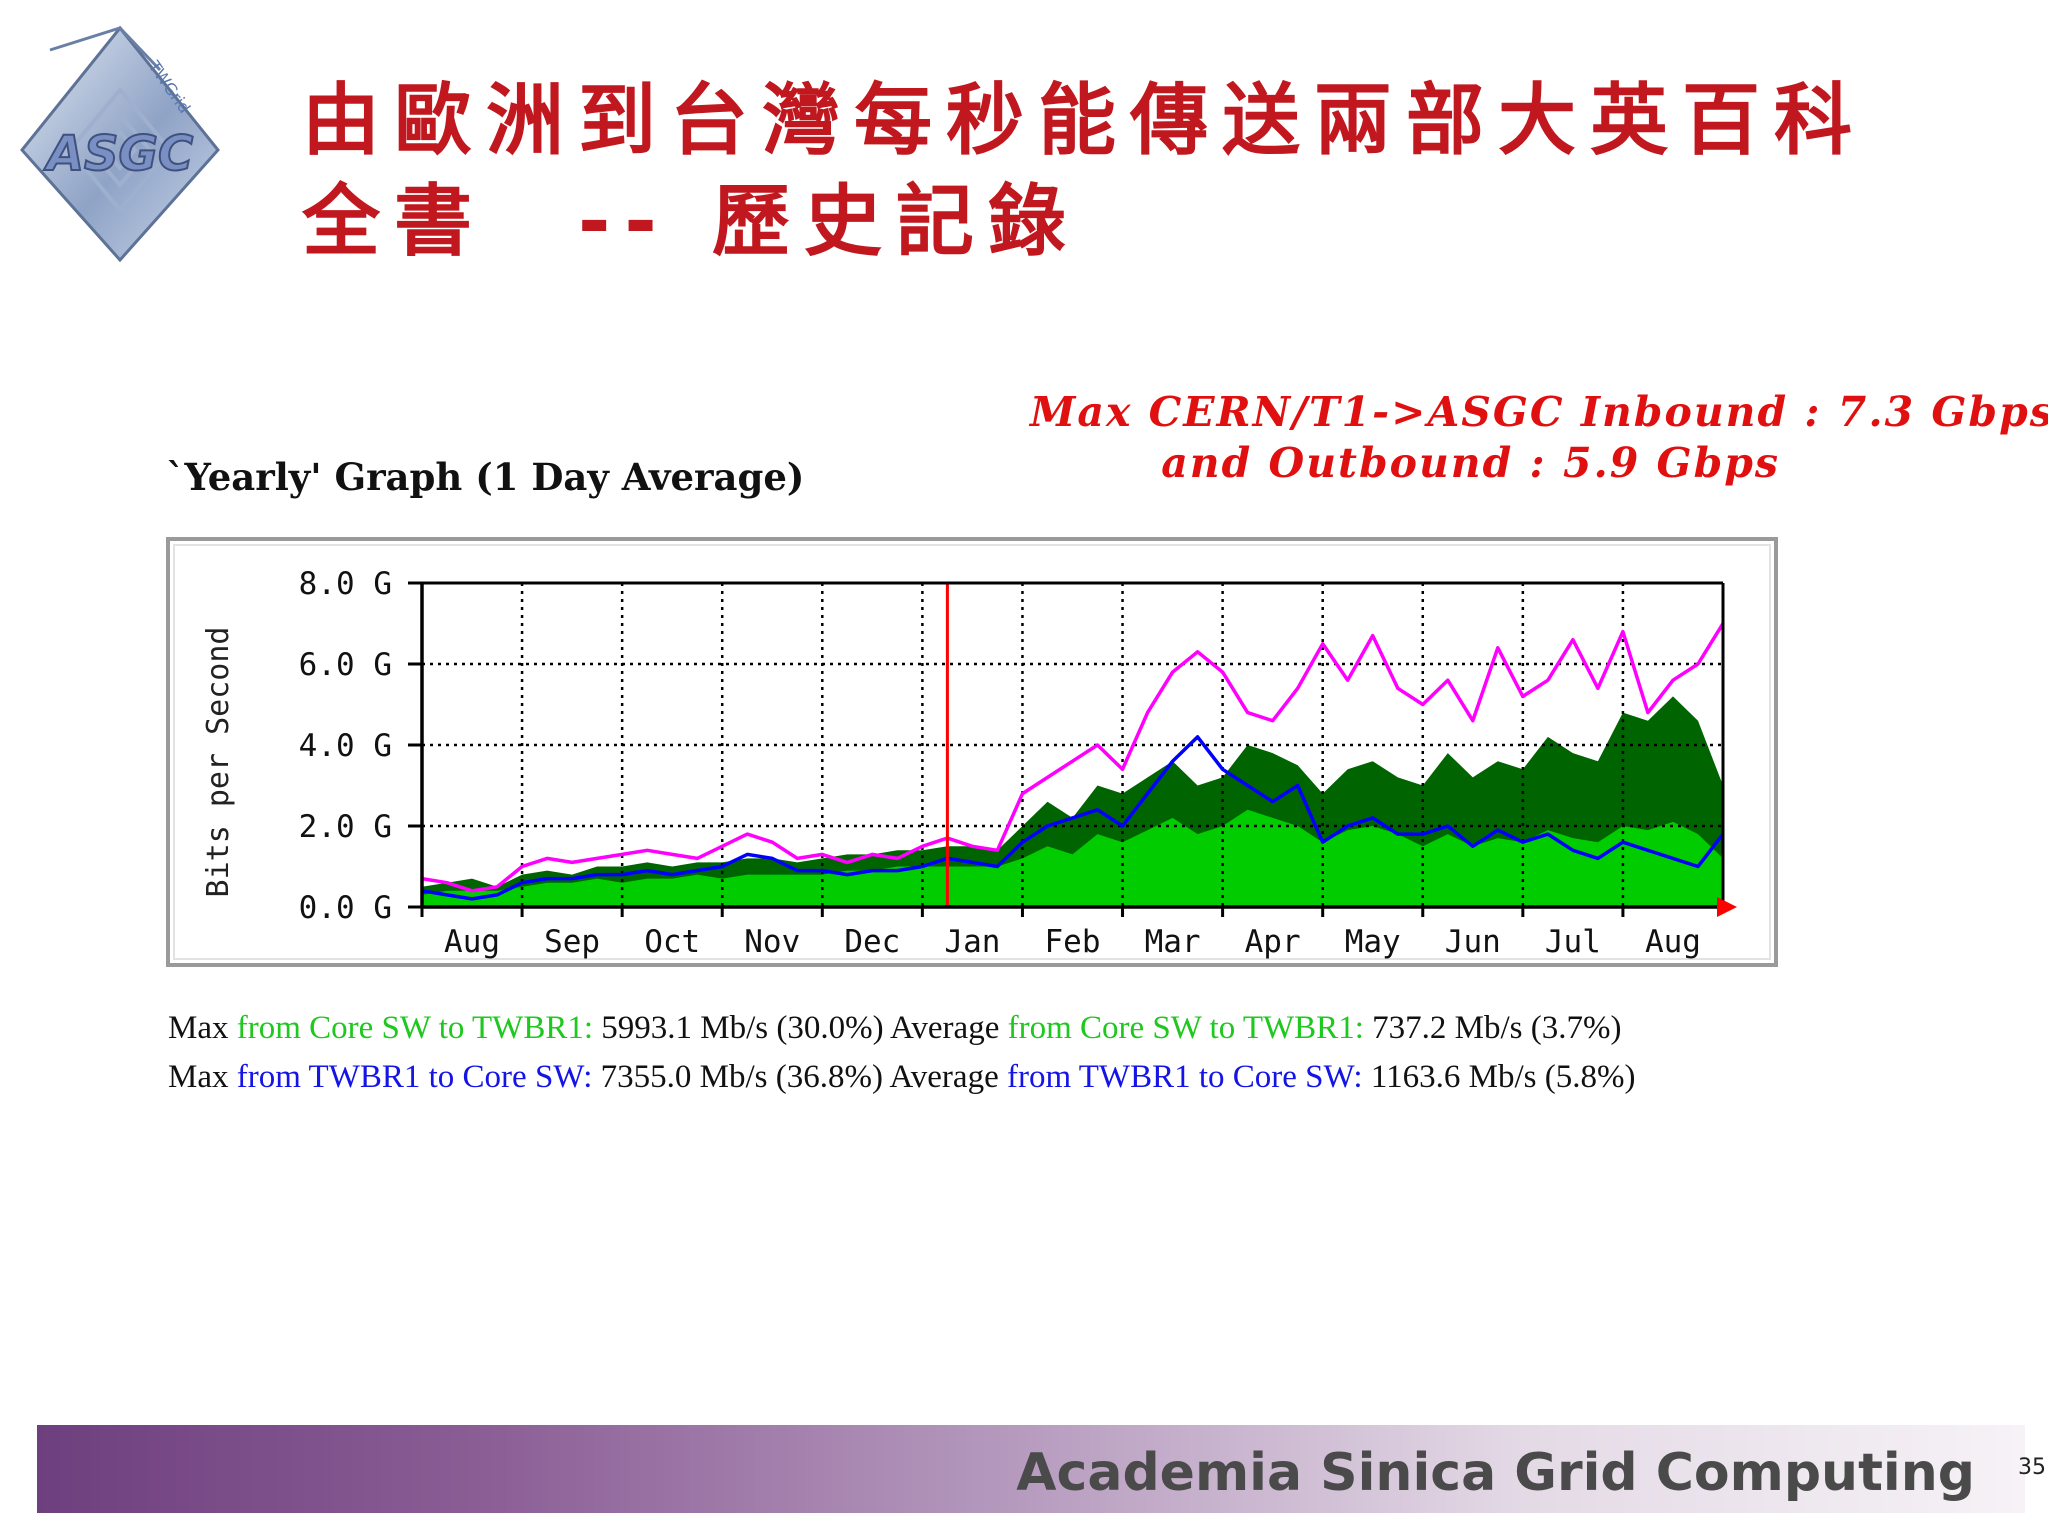 The width and height of the screenshot is (2048, 1536). I want to click on x-tick-label: Jan, so click(972, 942).